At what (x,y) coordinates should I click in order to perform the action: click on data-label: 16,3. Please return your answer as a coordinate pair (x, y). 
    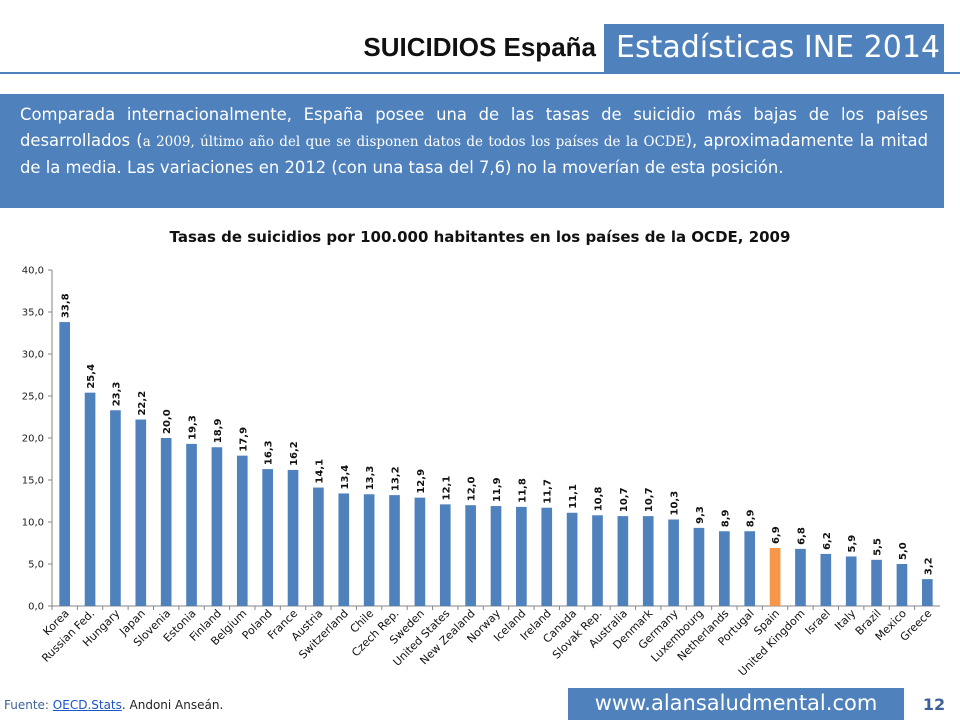
    Looking at the image, I should click on (269, 452).